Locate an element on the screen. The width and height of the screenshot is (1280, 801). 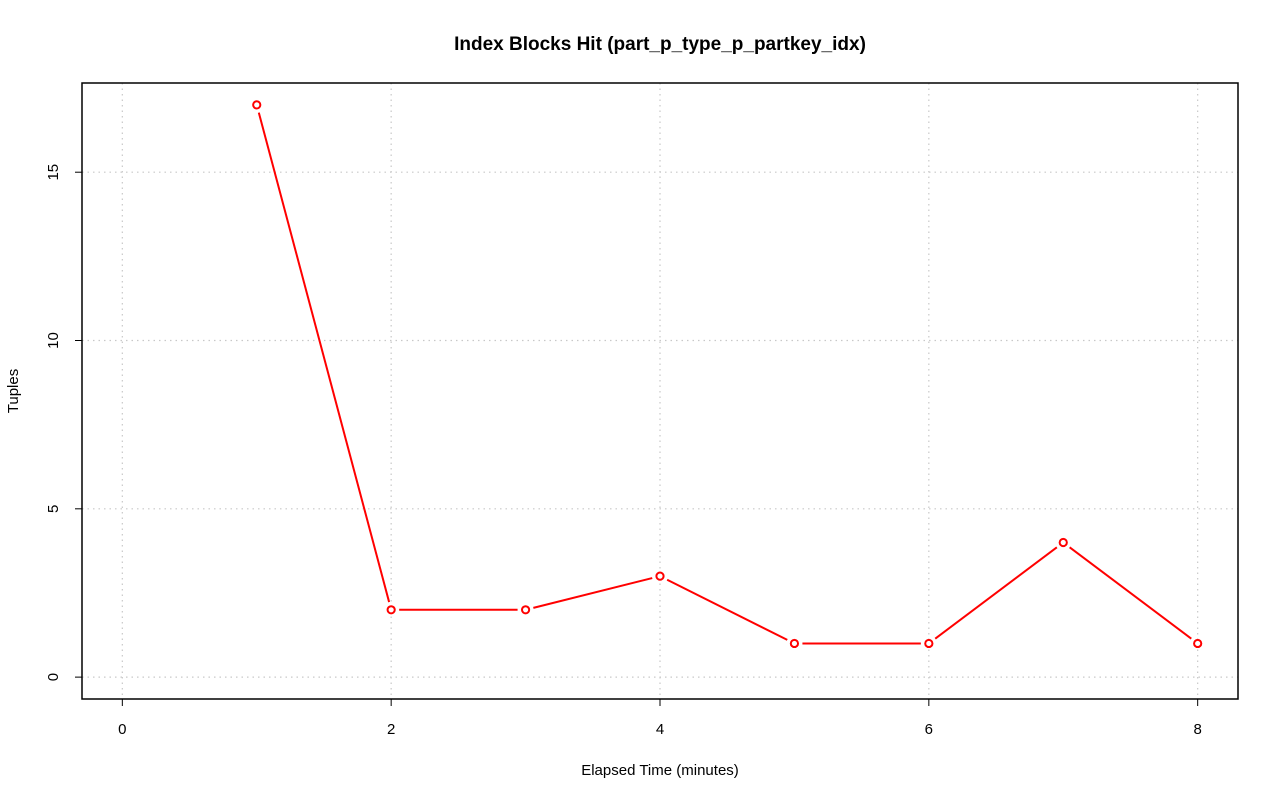
x-tick-label: 8 is located at coordinates (1198, 729).